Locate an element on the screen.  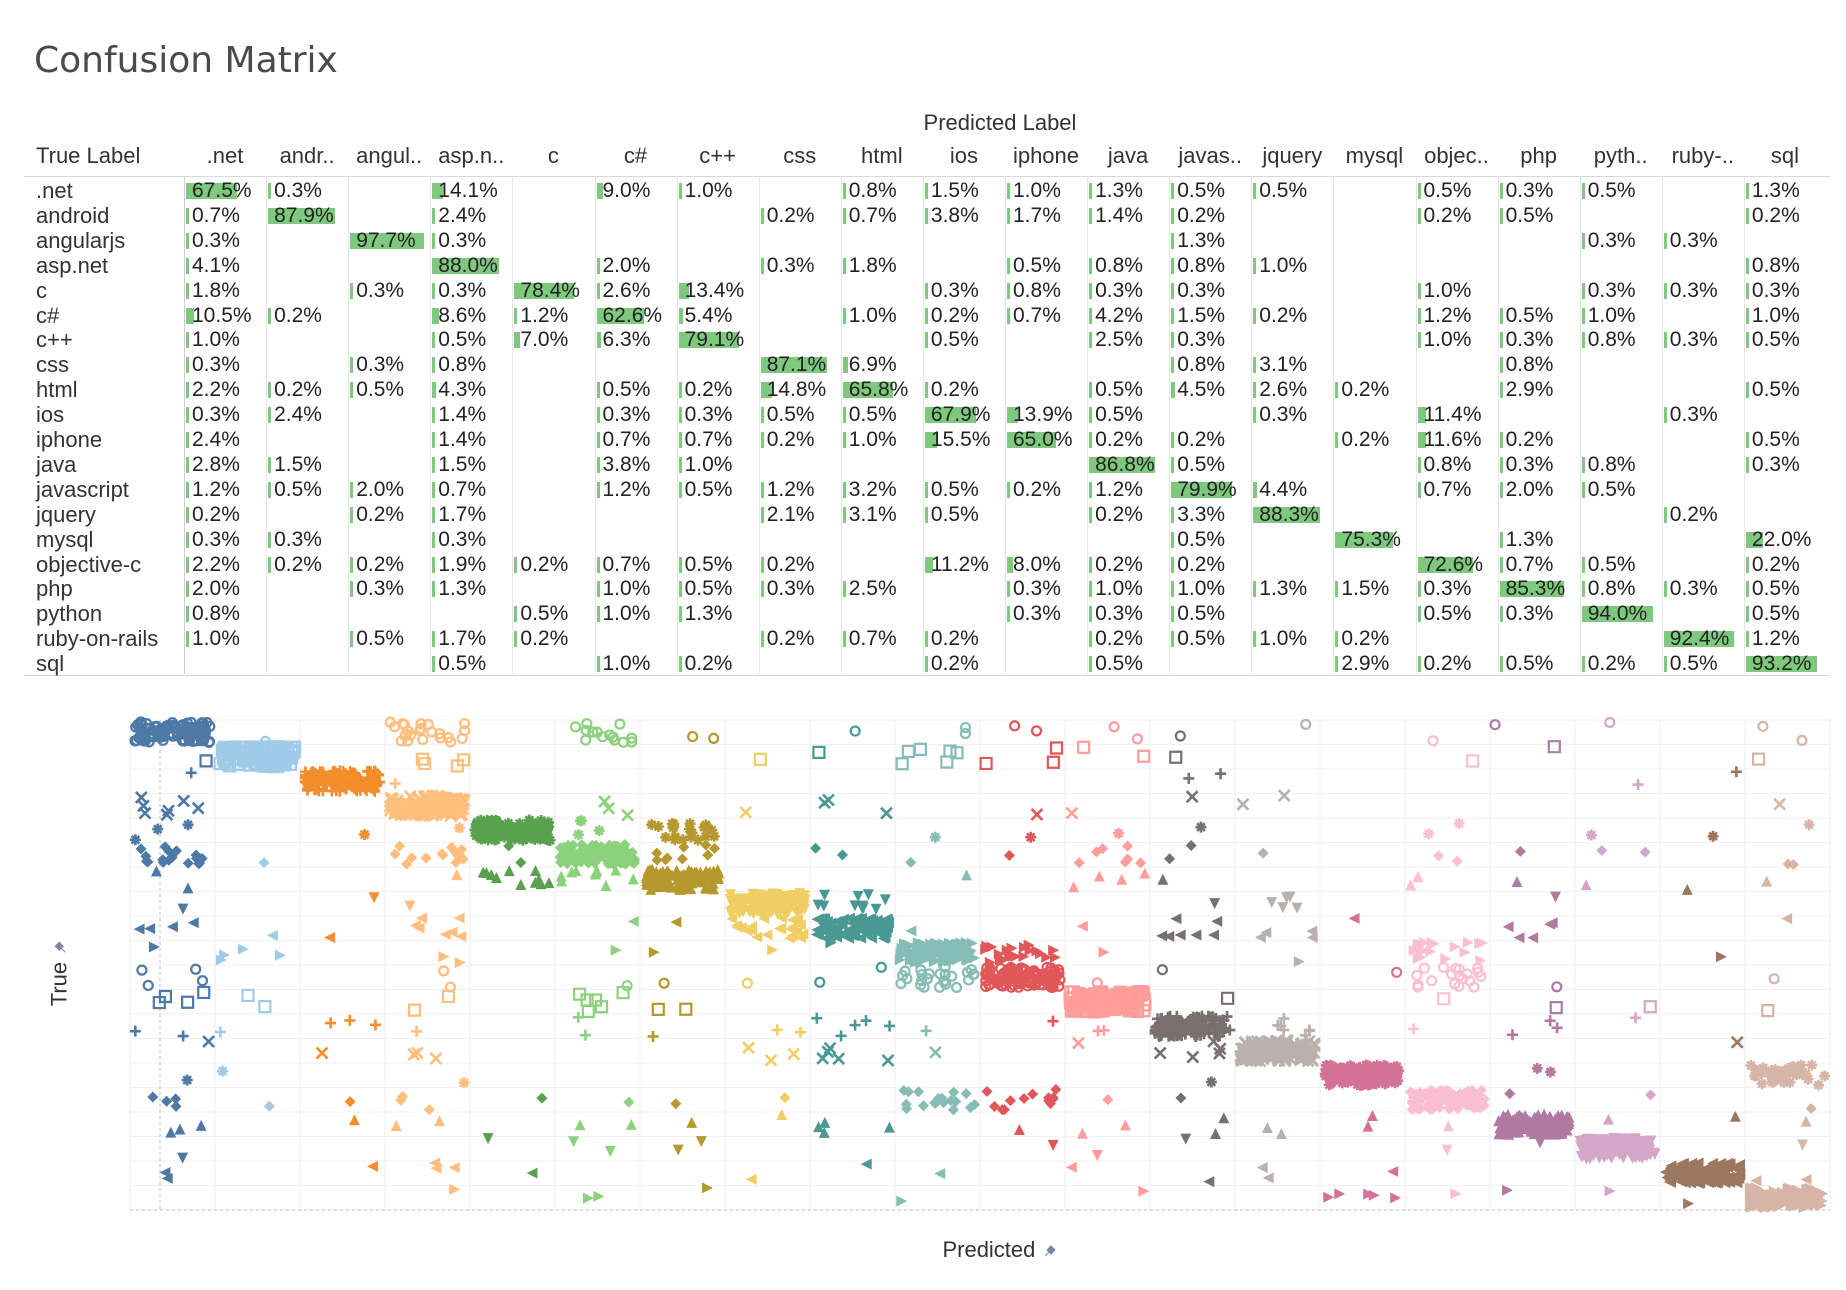
column-header: sql is located at coordinates (1784, 155).